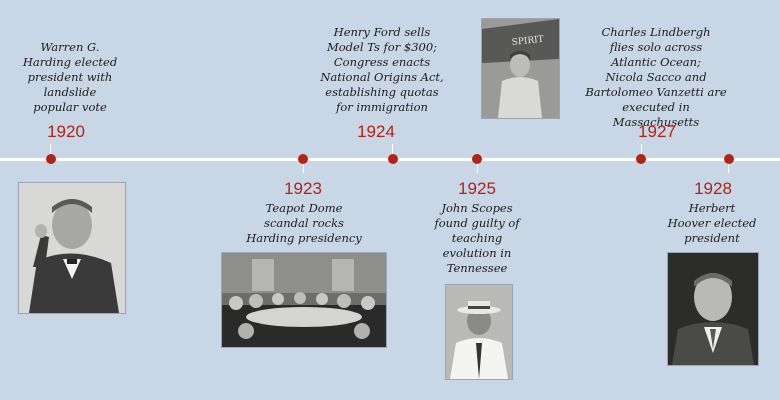 The image size is (780, 400). Describe the element at coordinates (392, 150) in the screenshot. I see `event-1924-connector` at that location.